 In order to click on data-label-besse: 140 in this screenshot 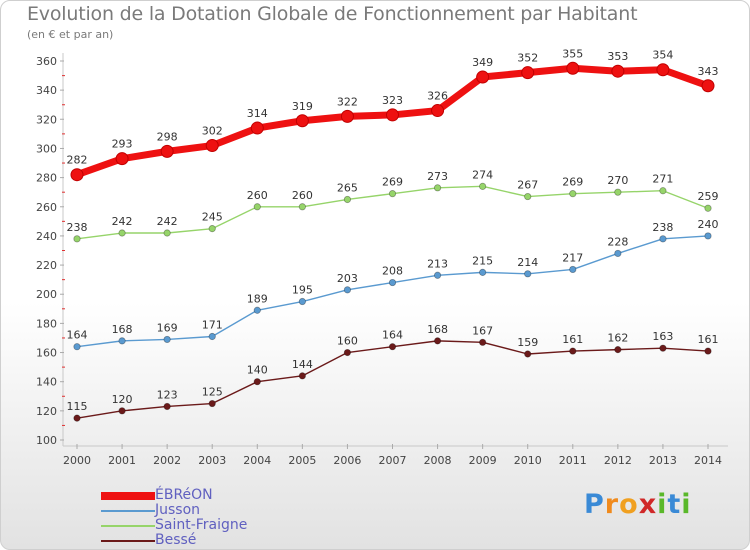, I will do `click(257, 370)`.